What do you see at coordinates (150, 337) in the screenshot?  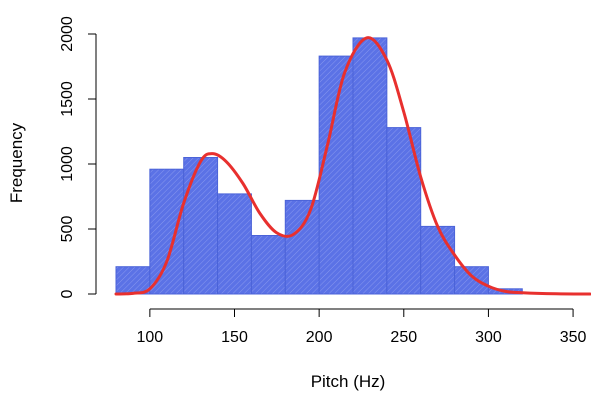 I see `x-tick-label: 100` at bounding box center [150, 337].